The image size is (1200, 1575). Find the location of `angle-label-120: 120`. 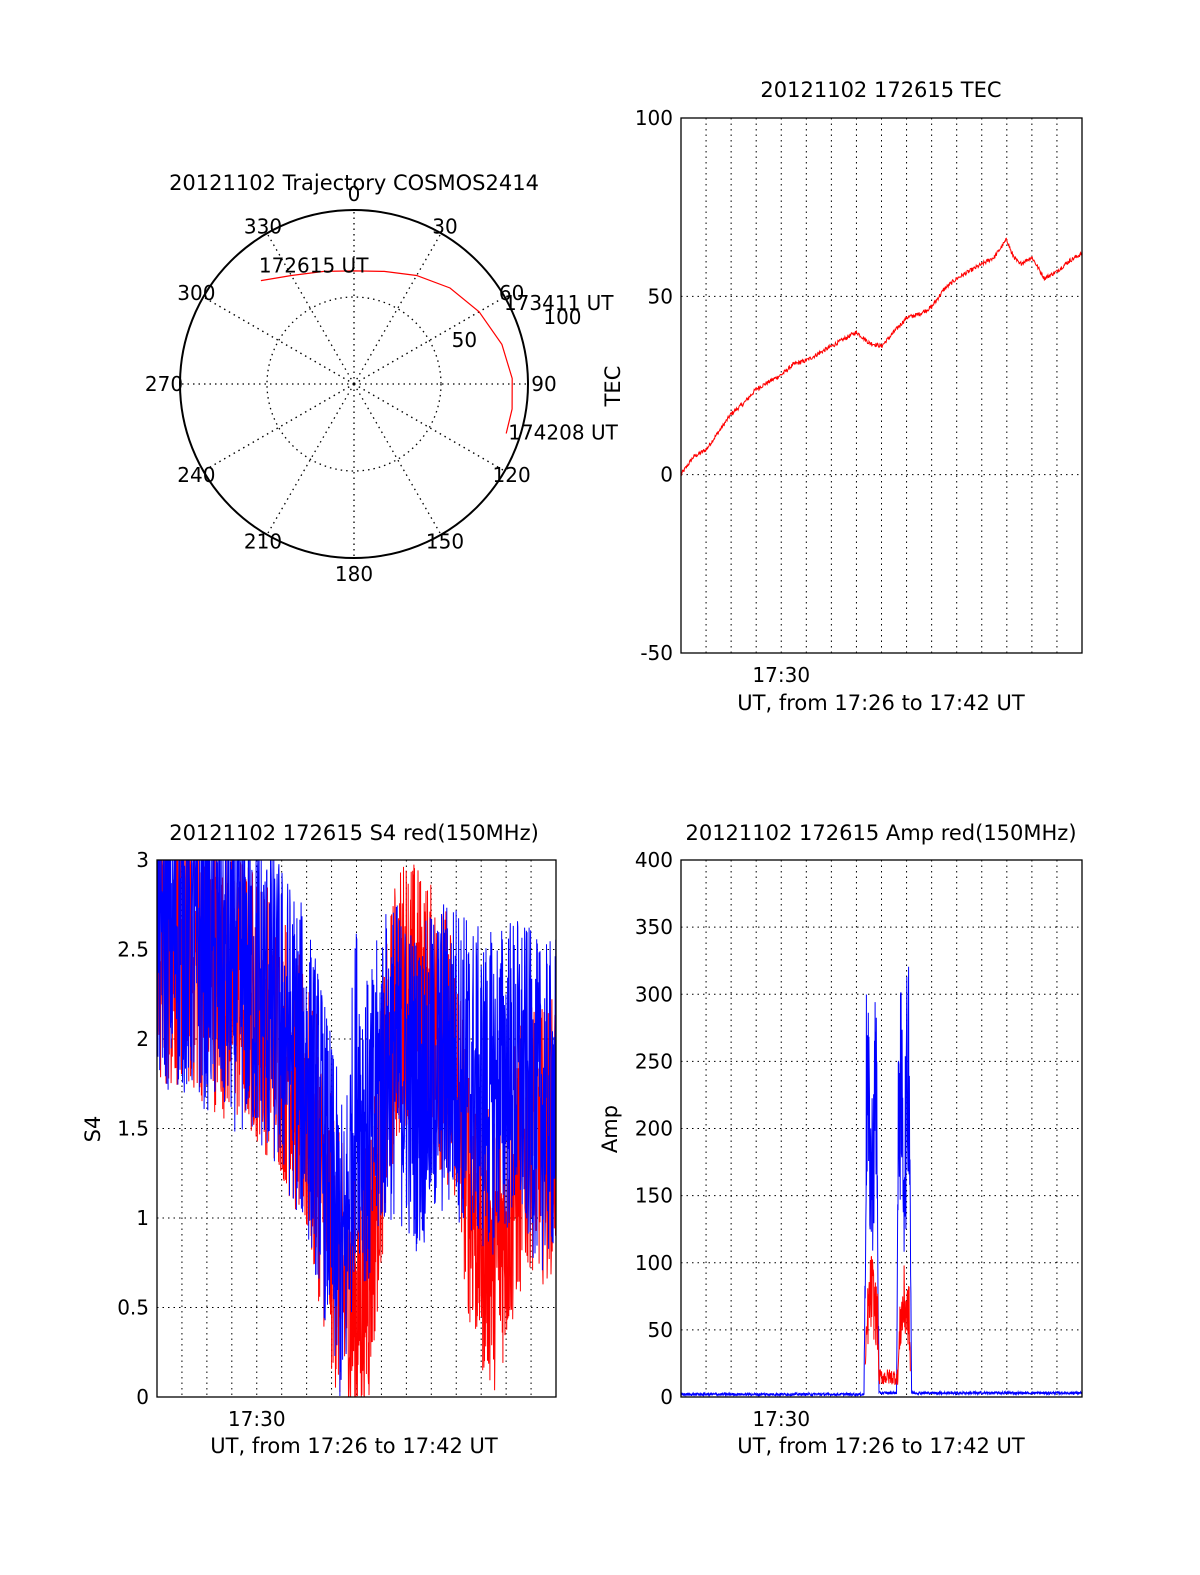

angle-label-120: 120 is located at coordinates (512, 475).